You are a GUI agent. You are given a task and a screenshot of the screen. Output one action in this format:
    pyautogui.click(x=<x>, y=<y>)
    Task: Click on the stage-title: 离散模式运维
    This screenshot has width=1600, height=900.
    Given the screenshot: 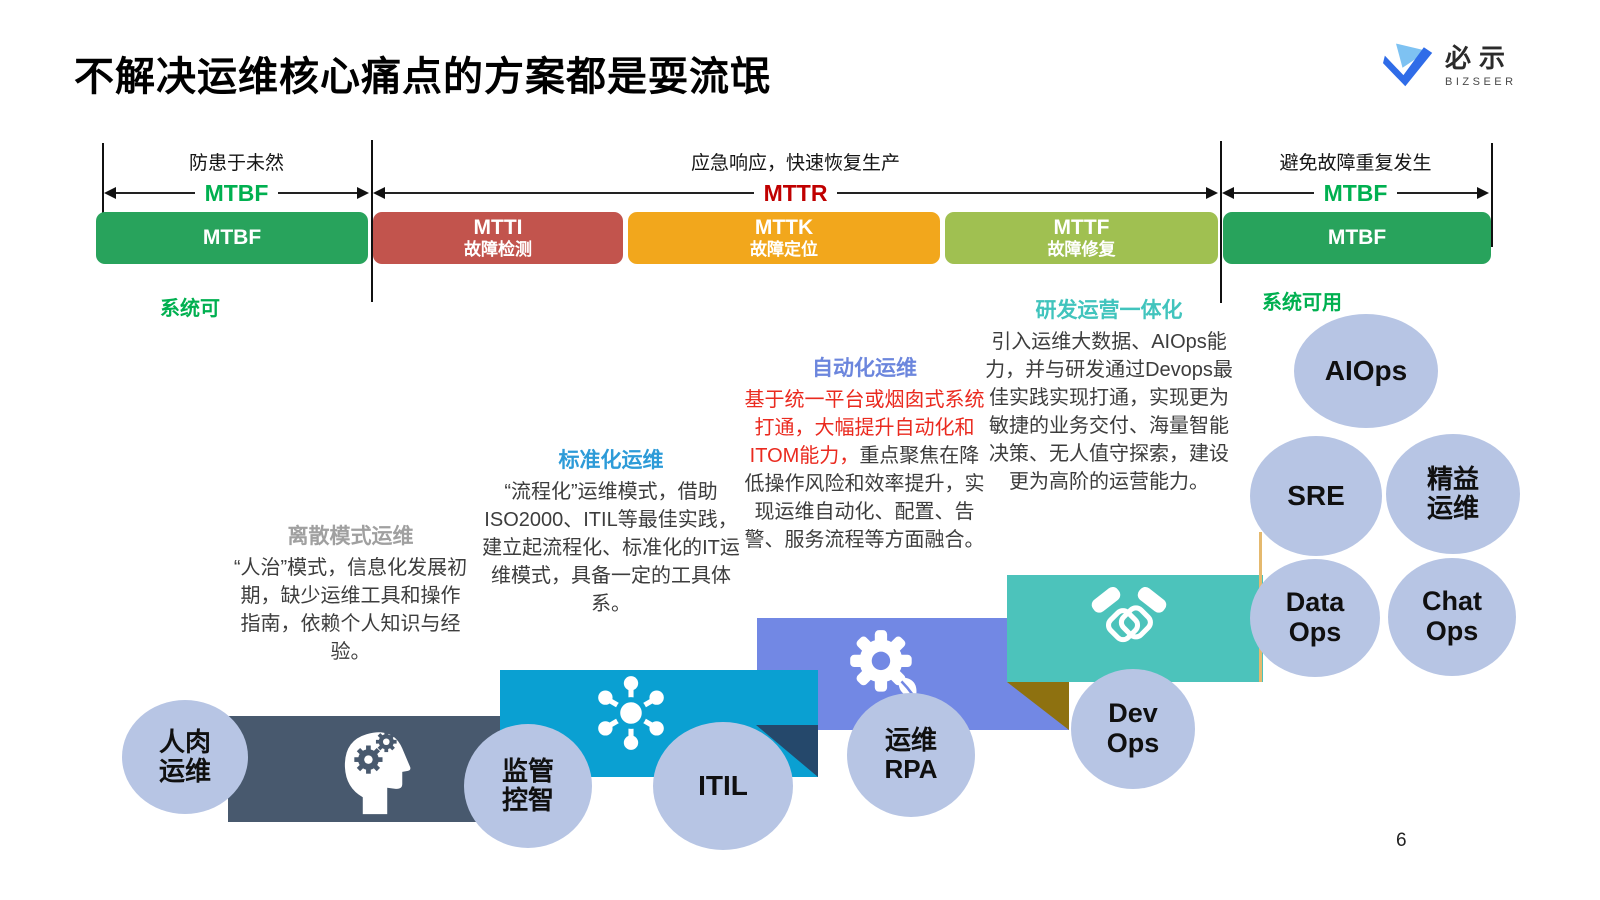 What is the action you would take?
    pyautogui.click(x=350, y=536)
    